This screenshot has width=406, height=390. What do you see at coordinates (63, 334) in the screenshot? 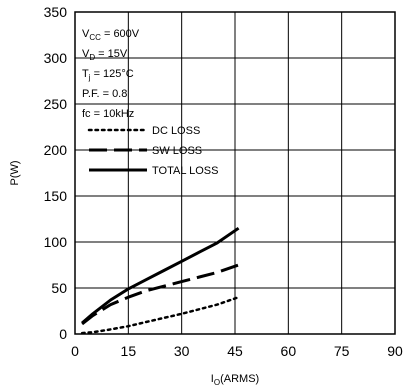
I see `y-tick-label: 0` at bounding box center [63, 334].